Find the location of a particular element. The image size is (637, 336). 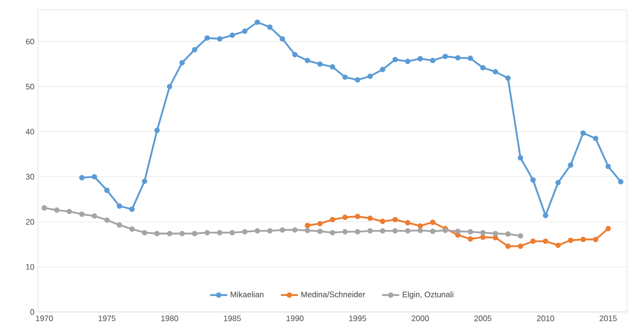

x-tick-label: 1995 is located at coordinates (357, 319).